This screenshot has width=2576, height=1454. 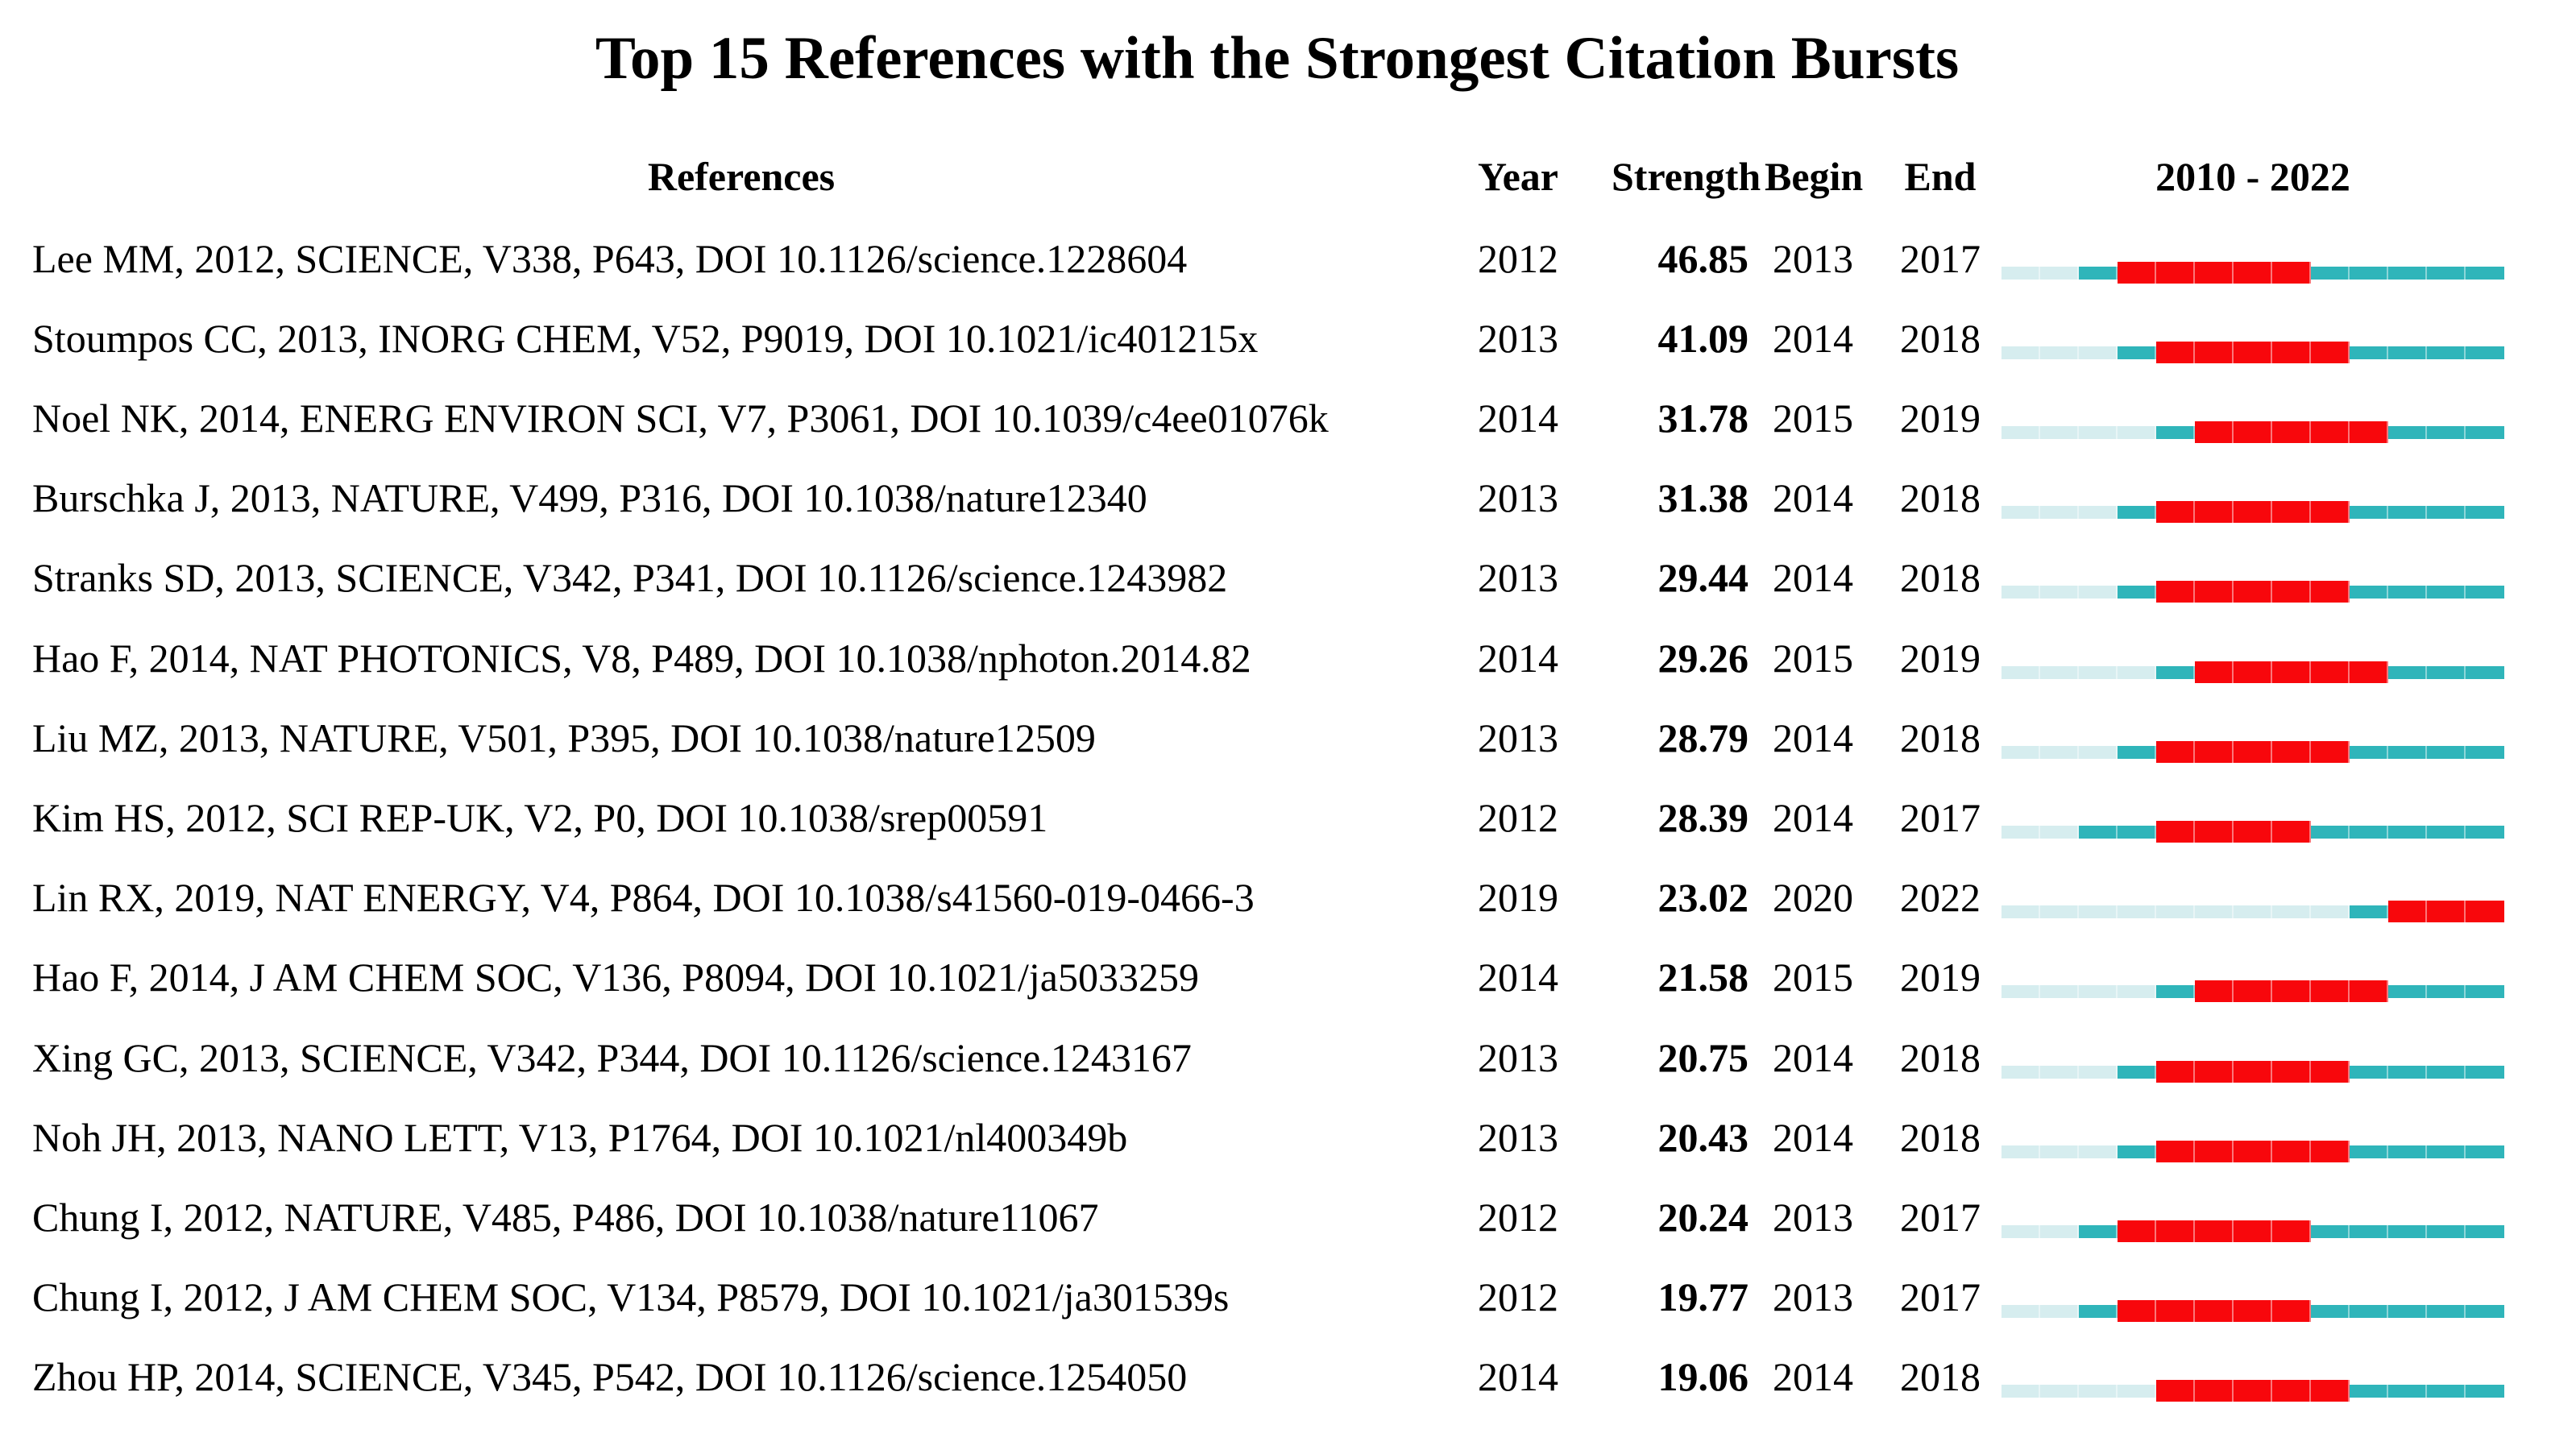 I want to click on header-strength: Strength, so click(x=1686, y=176).